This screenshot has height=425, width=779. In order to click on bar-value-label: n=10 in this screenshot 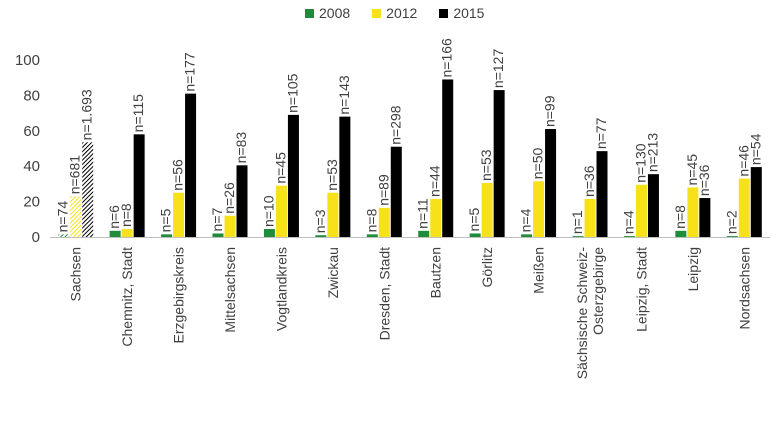, I will do `click(268, 211)`.